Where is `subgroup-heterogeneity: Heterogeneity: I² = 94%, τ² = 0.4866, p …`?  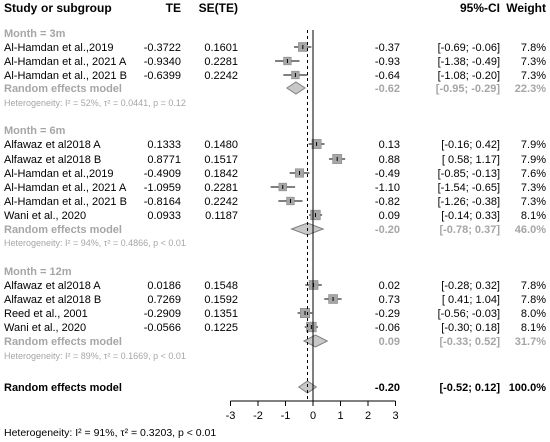
subgroup-heterogeneity: Heterogeneity: I² = 94%, τ² = 0.4866, p … is located at coordinates (95, 243).